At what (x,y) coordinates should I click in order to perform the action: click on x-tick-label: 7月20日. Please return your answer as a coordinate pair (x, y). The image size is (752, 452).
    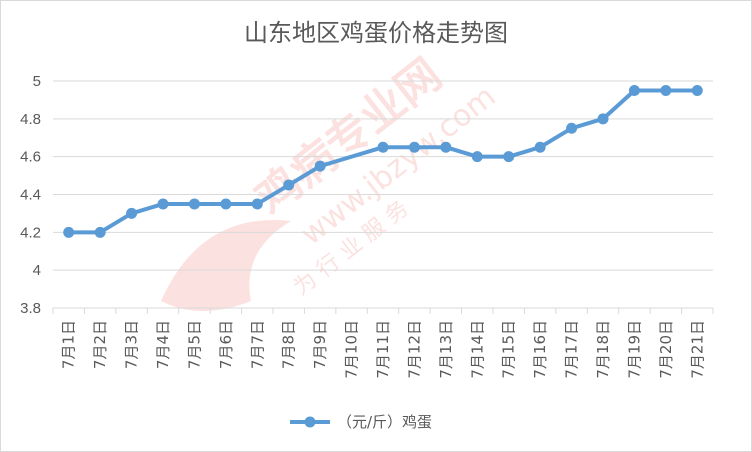
    Looking at the image, I should click on (666, 349).